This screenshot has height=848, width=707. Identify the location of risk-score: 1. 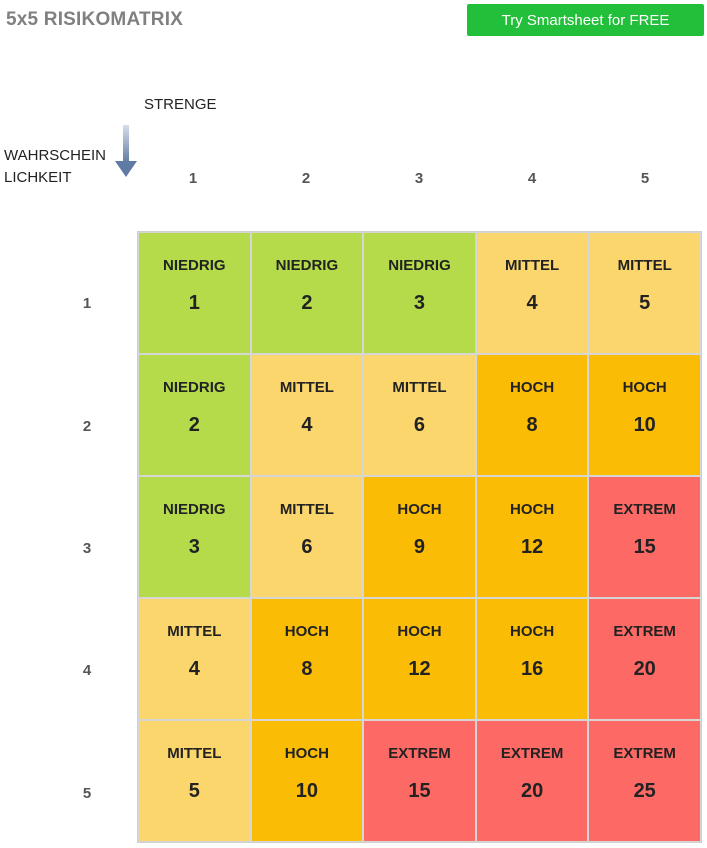
(194, 303).